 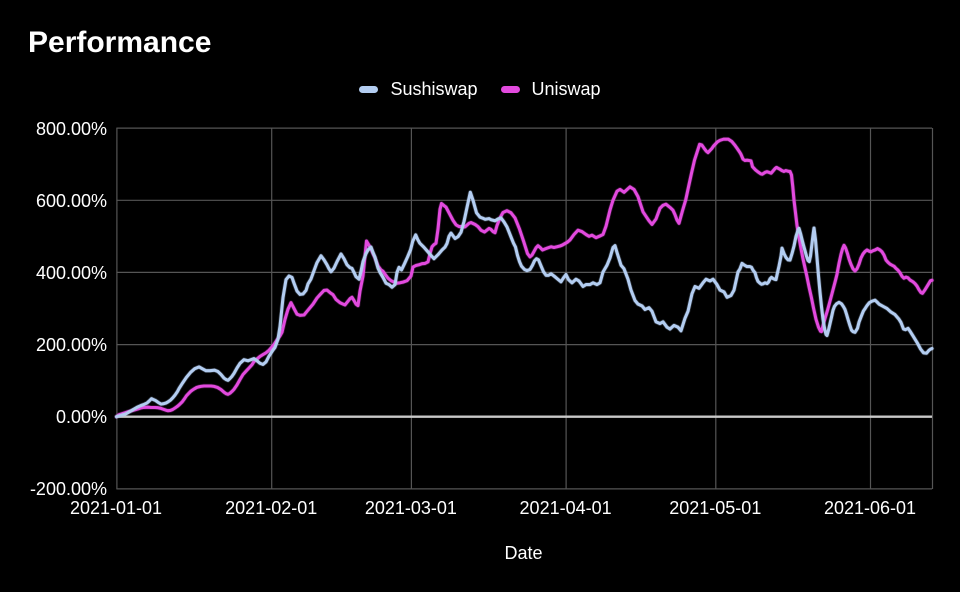 What do you see at coordinates (566, 508) in the screenshot?
I see `svg-text: 2021-04-01` at bounding box center [566, 508].